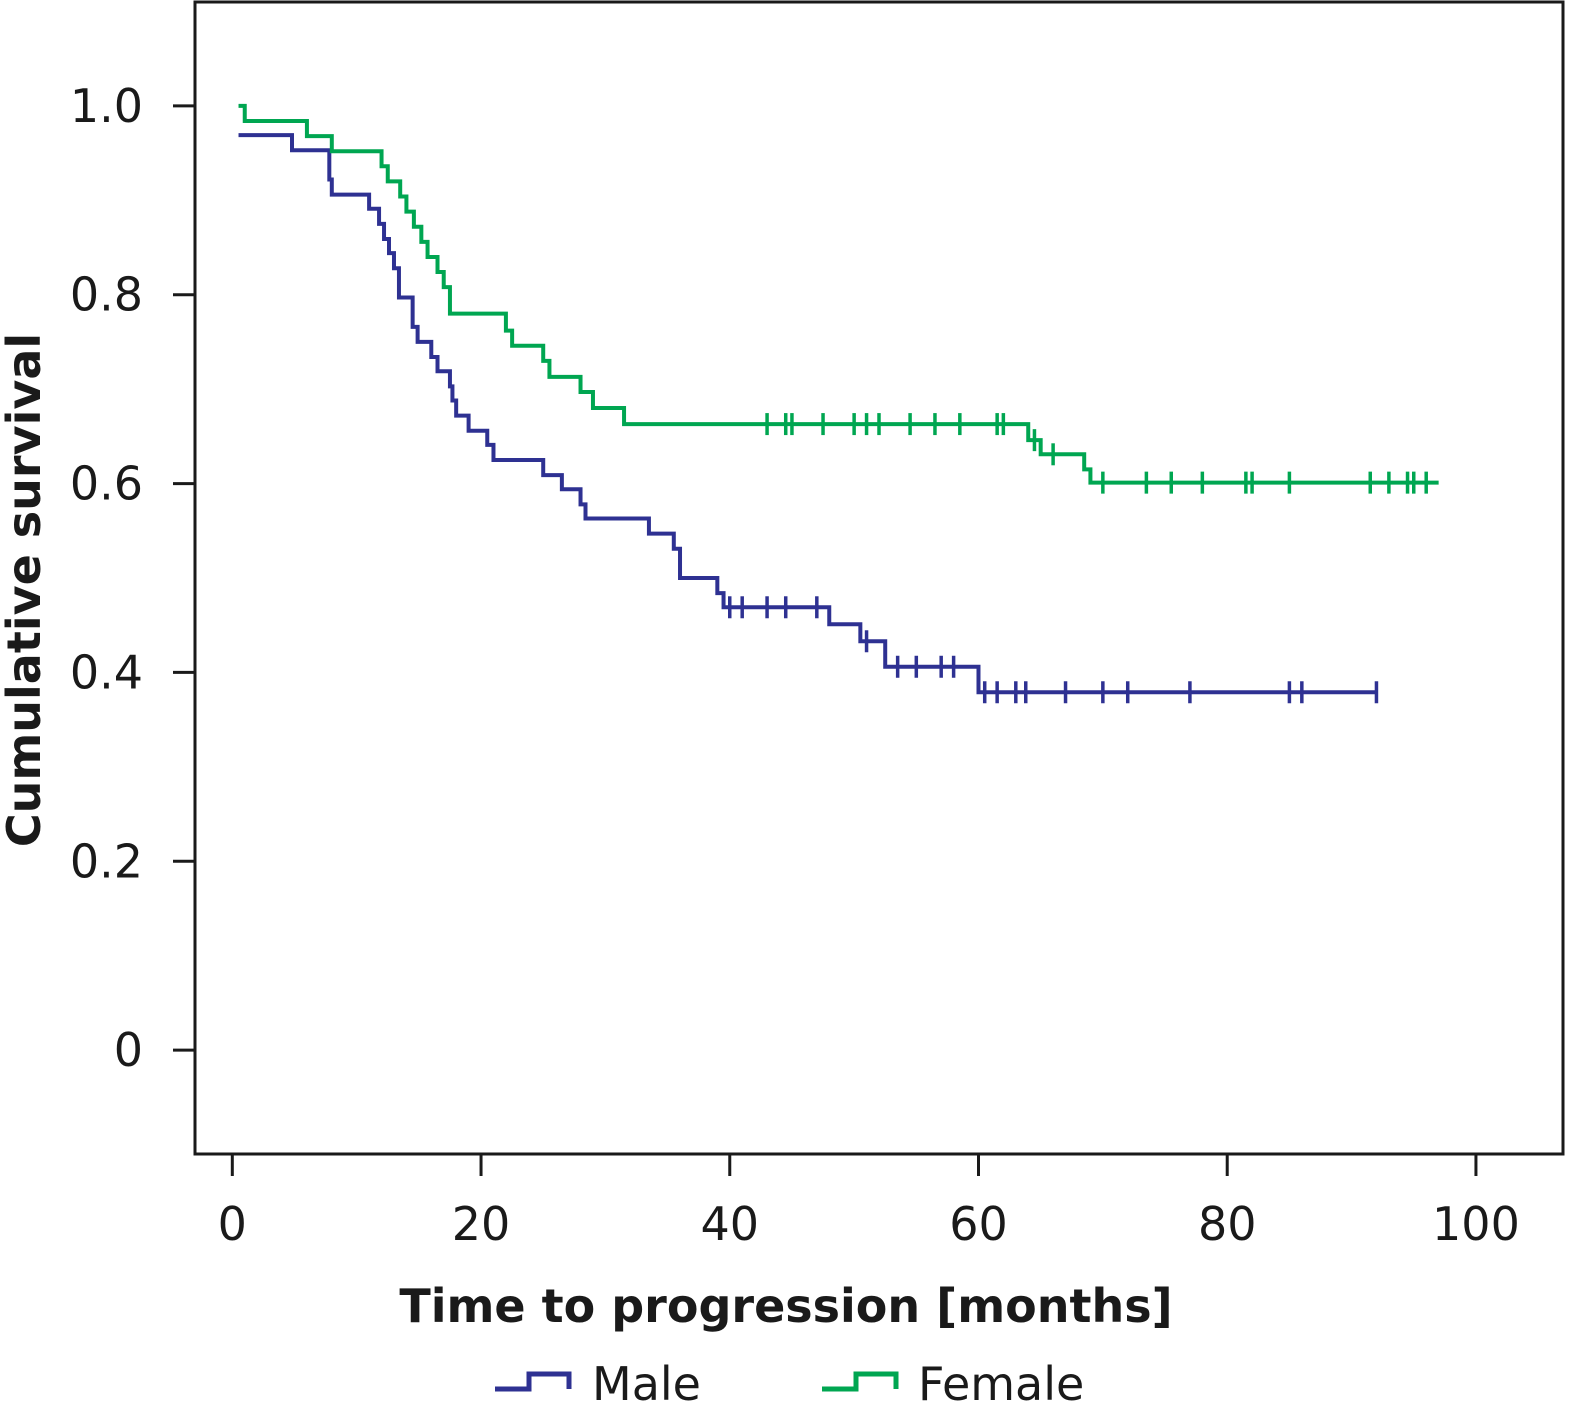 This screenshot has height=1418, width=1587. What do you see at coordinates (533, 1381) in the screenshot?
I see `legend-swatch-male` at bounding box center [533, 1381].